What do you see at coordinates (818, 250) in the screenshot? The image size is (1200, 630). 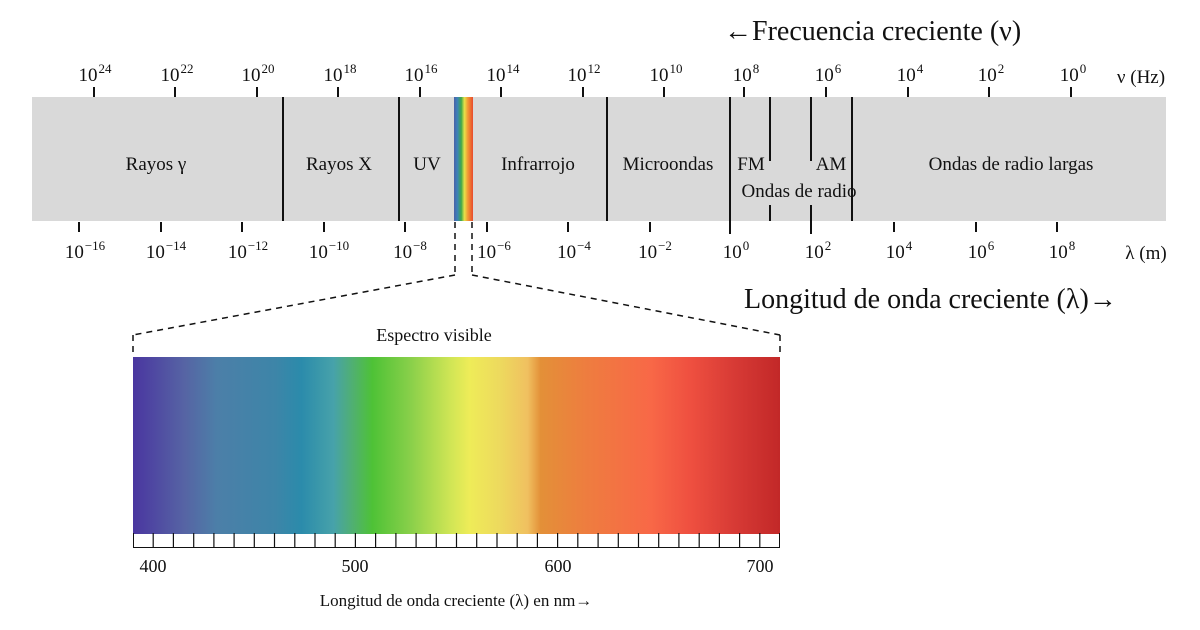 I see `wl-tick-label: 10²` at bounding box center [818, 250].